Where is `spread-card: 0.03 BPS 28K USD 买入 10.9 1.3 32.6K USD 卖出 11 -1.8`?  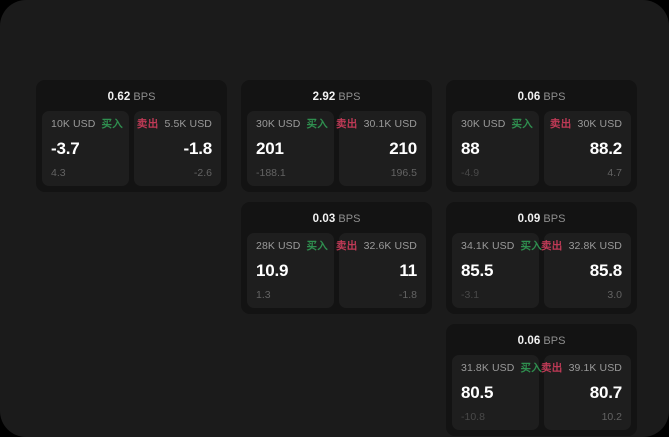 spread-card: 0.03 BPS 28K USD 买入 10.9 1.3 32.6K USD 卖出 11 -1.8 is located at coordinates (336, 258).